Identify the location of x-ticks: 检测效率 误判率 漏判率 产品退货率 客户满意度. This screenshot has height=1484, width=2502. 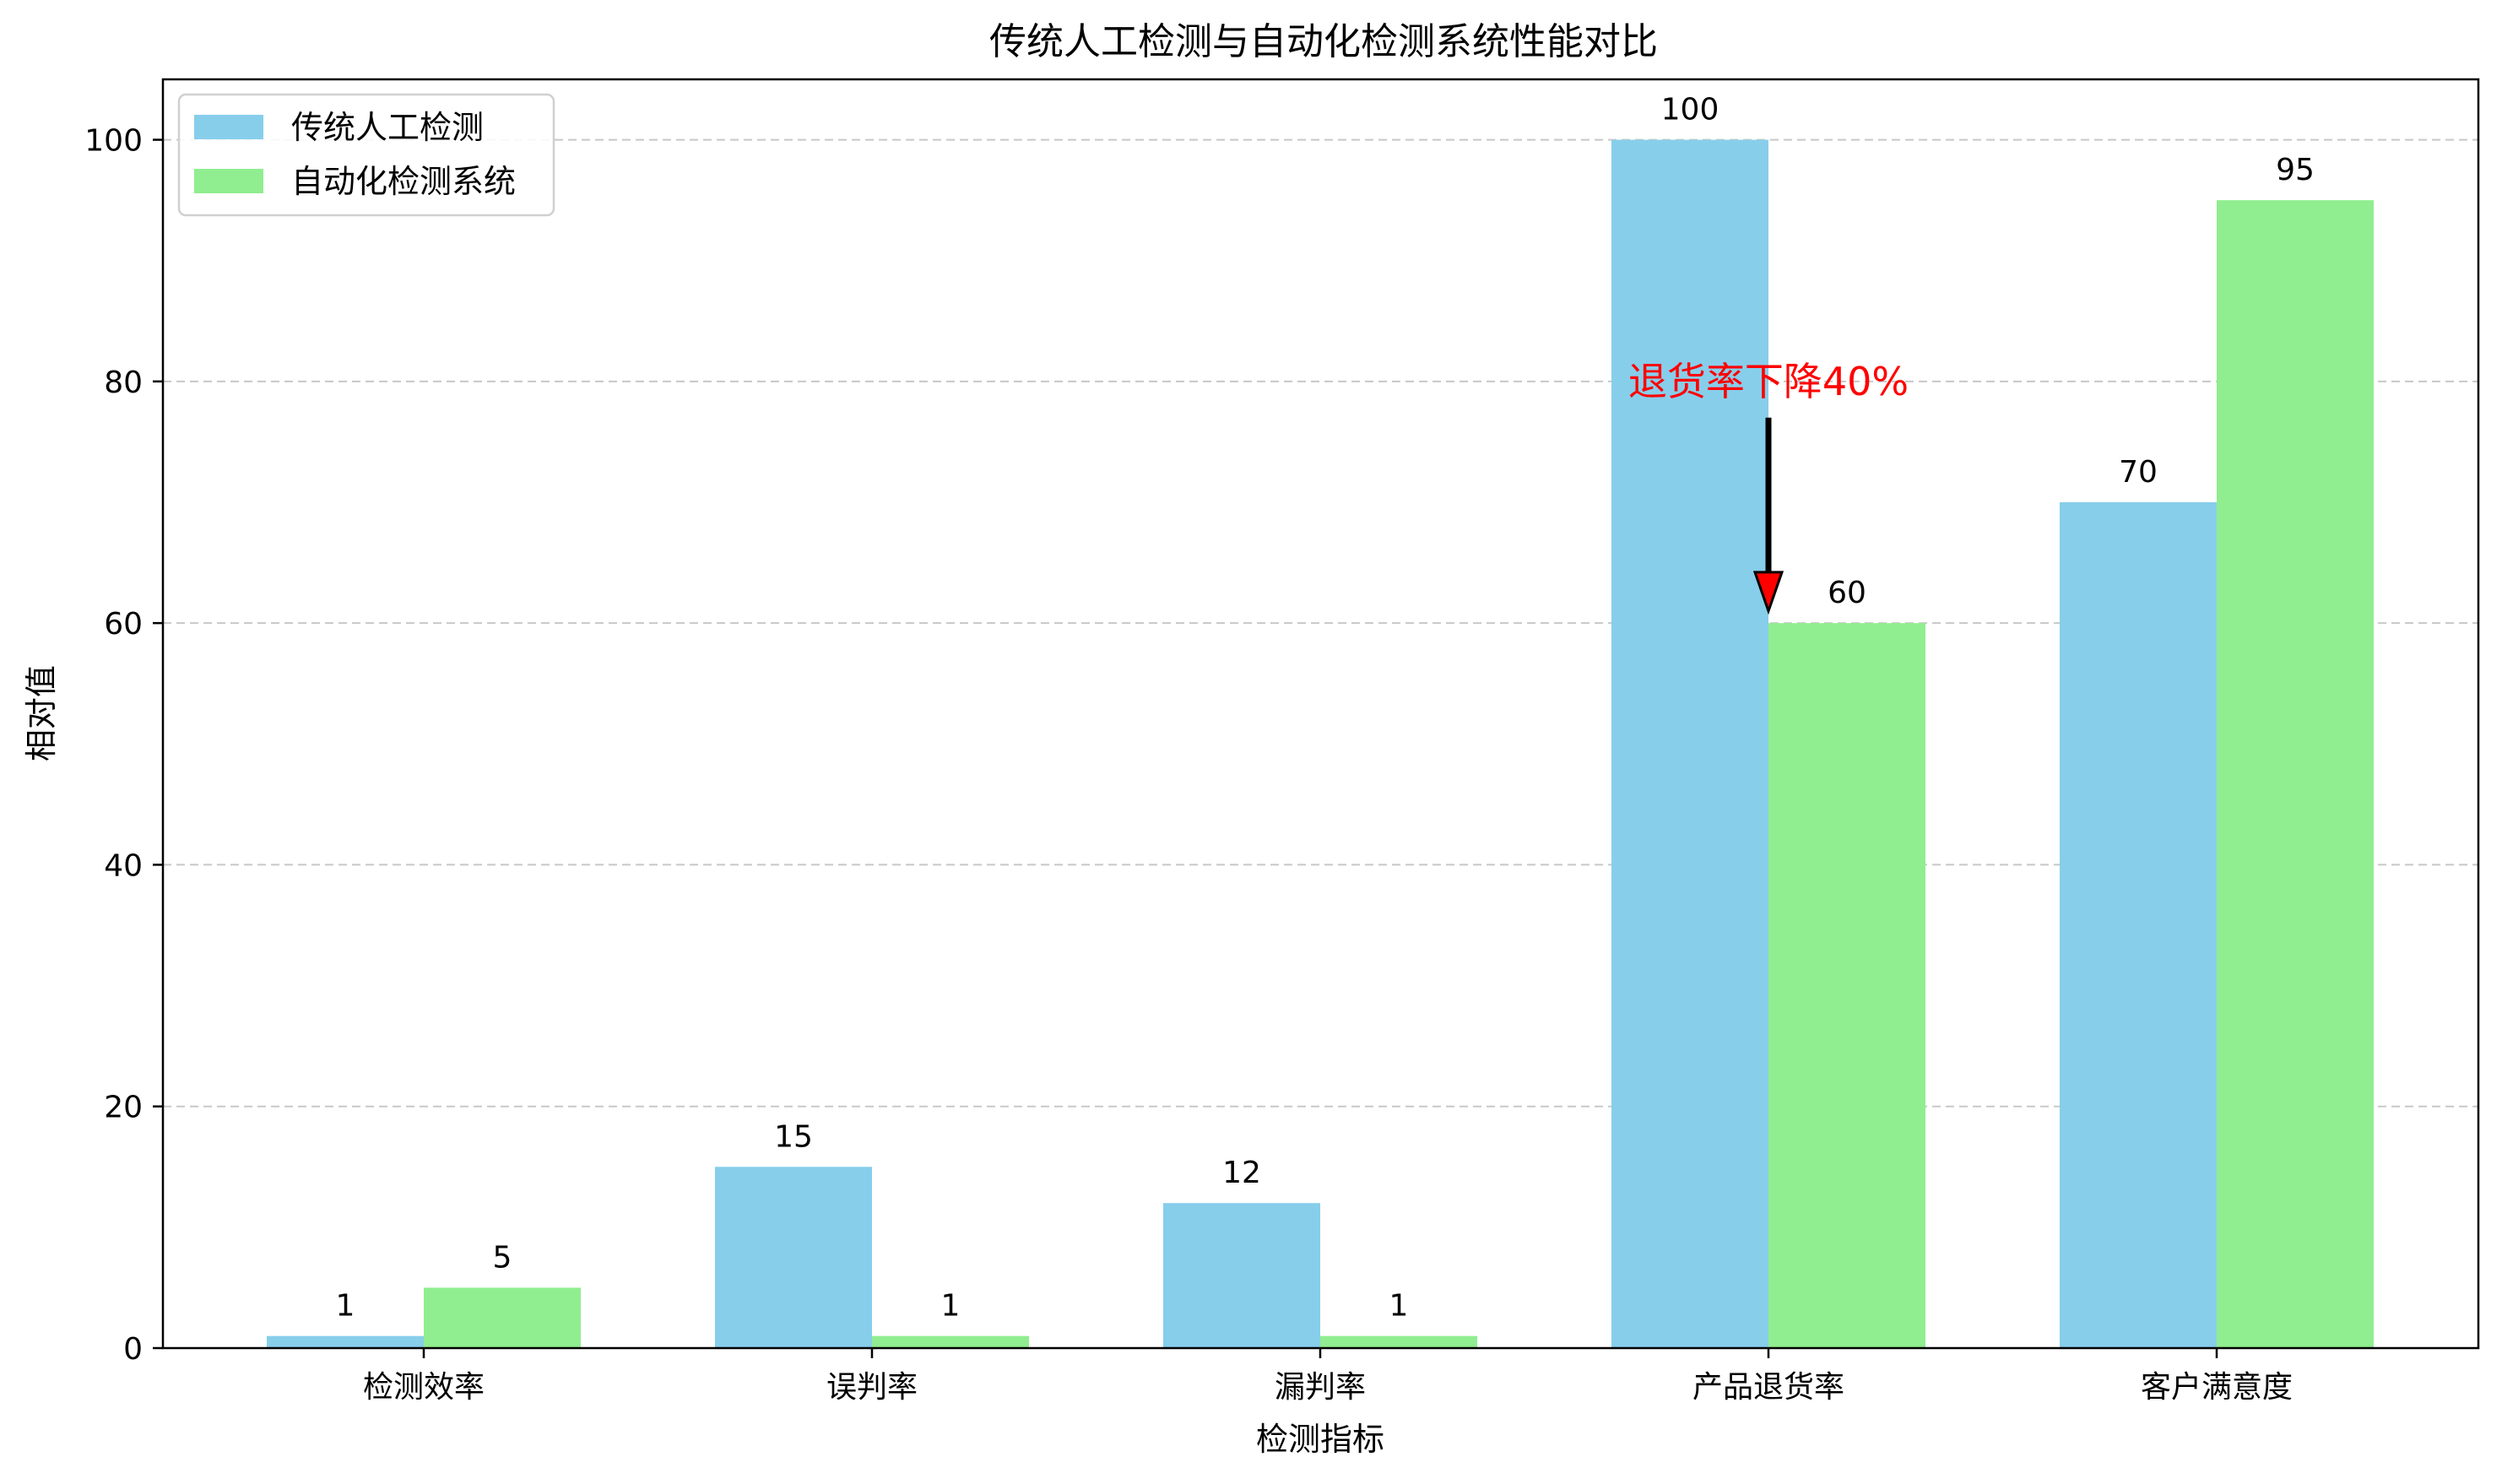
(1328, 1376).